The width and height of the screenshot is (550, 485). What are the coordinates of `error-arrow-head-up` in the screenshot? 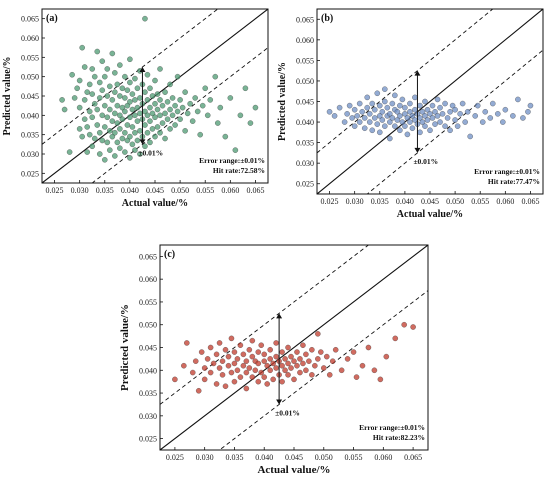 It's located at (417, 73).